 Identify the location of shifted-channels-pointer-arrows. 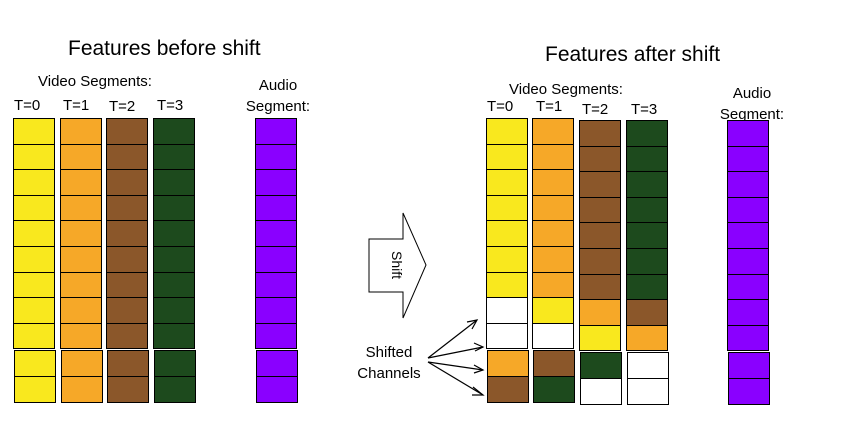
(456, 357).